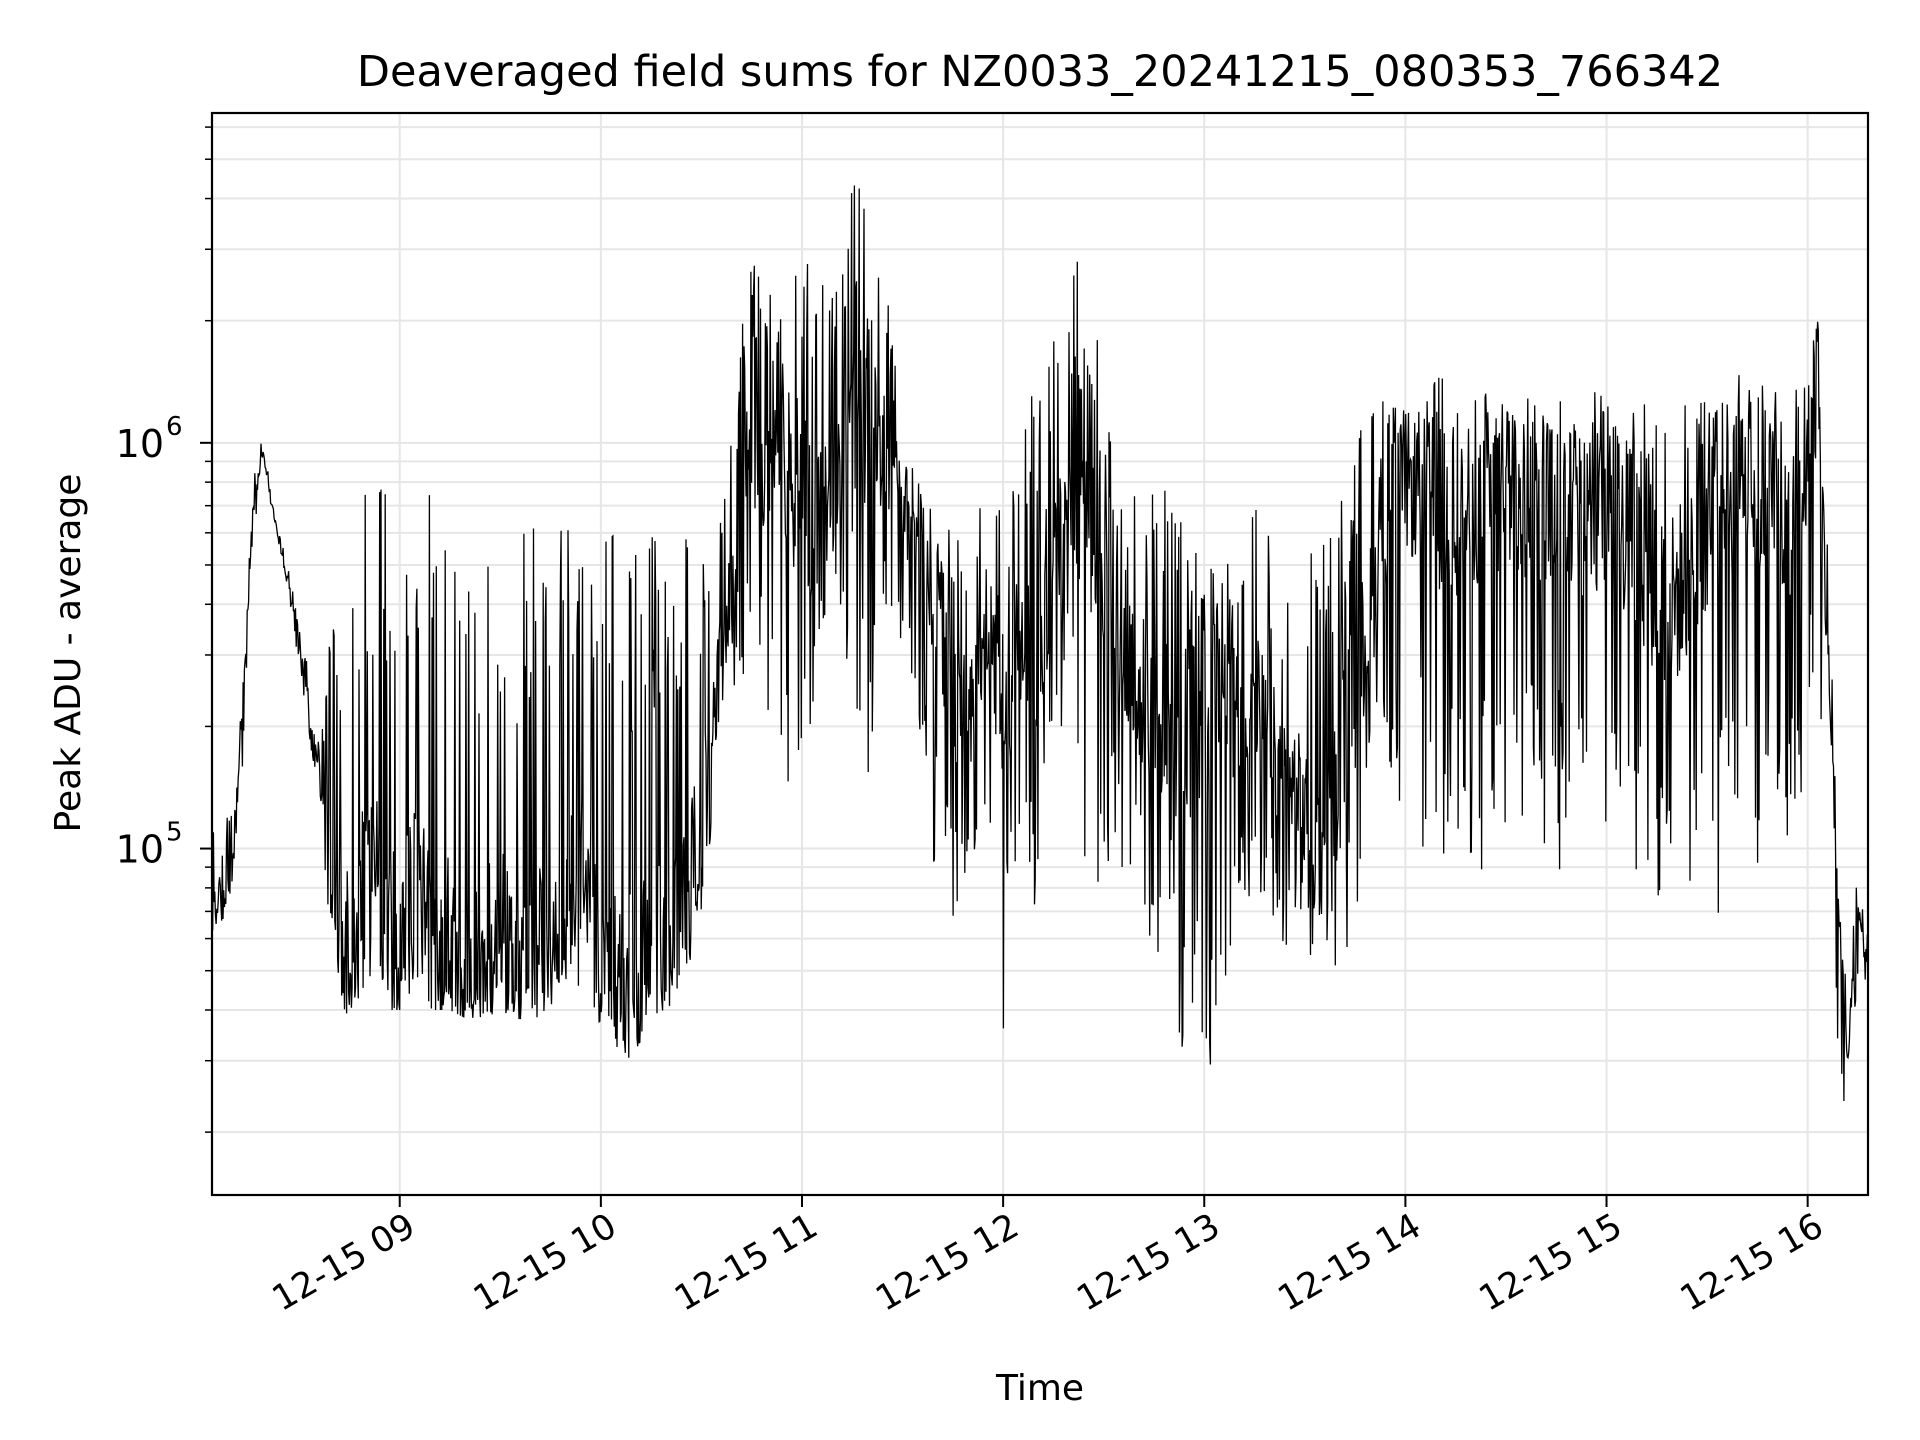  What do you see at coordinates (1039, 1388) in the screenshot?
I see `x-axis-label: Time` at bounding box center [1039, 1388].